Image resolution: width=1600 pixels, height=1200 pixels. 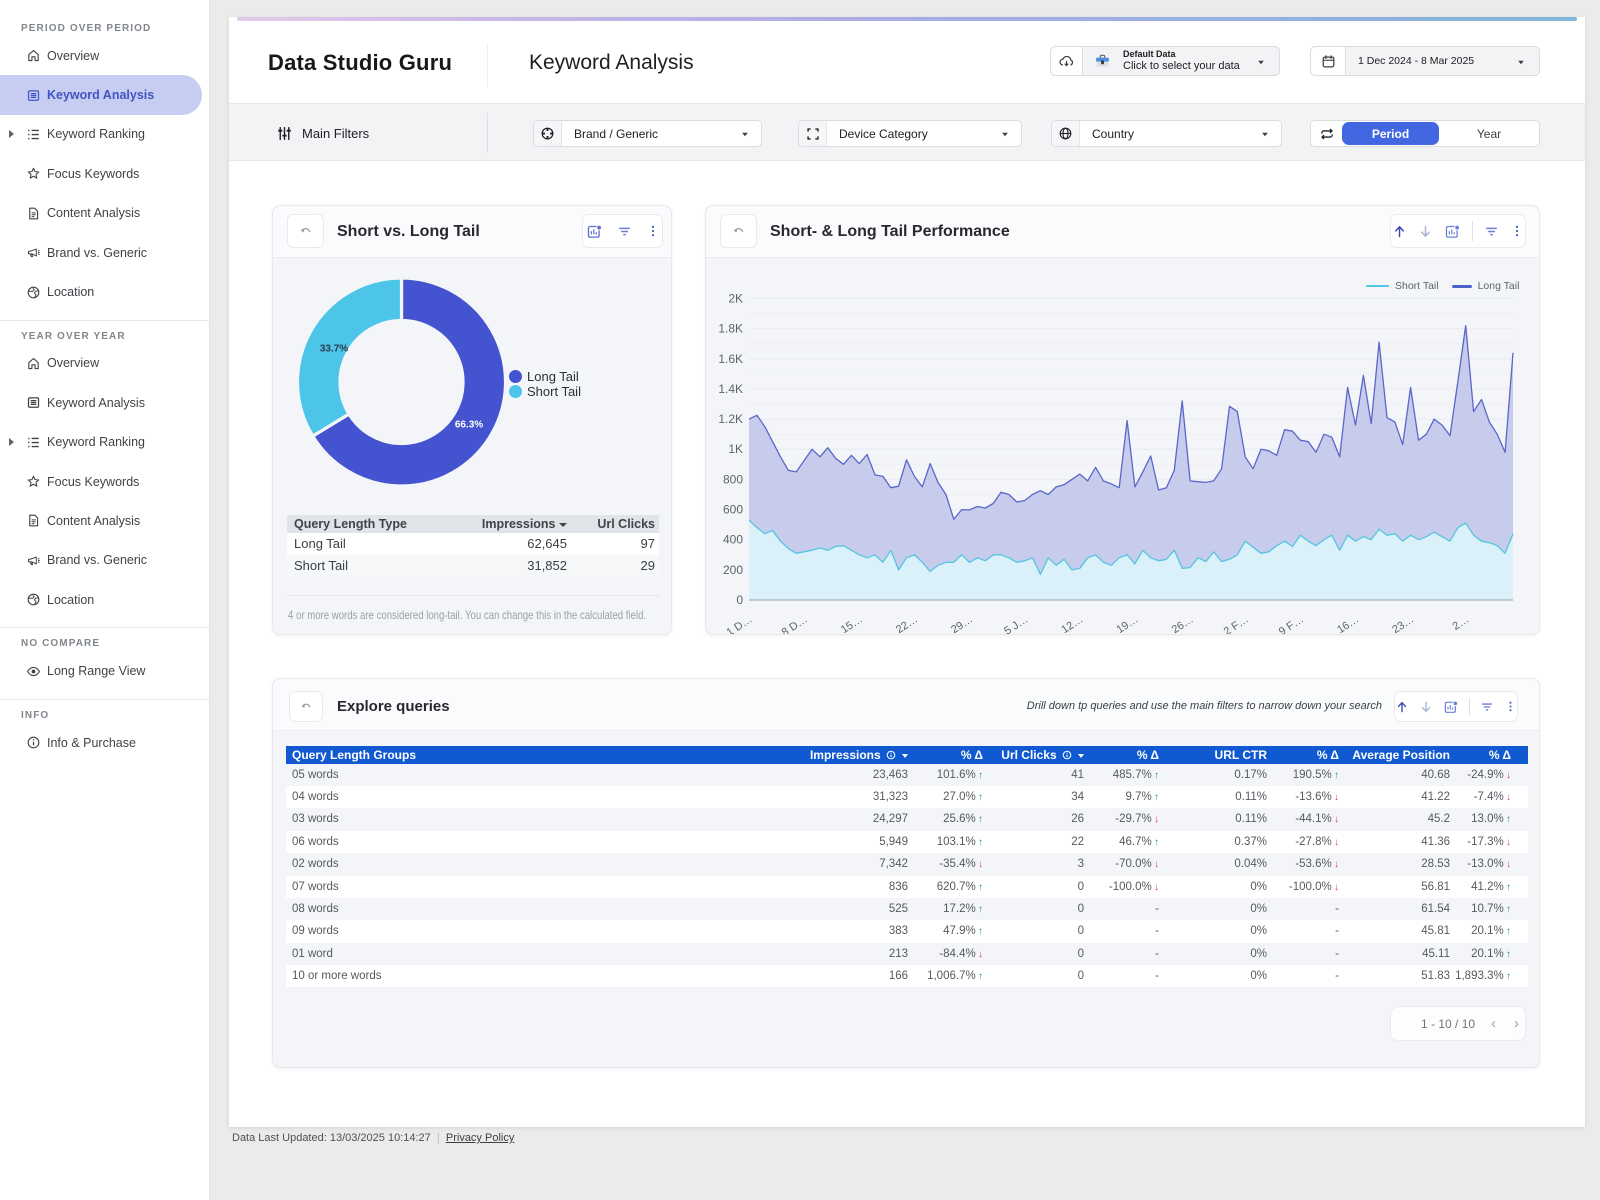 I want to click on svg-text: 600, so click(x=733, y=510).